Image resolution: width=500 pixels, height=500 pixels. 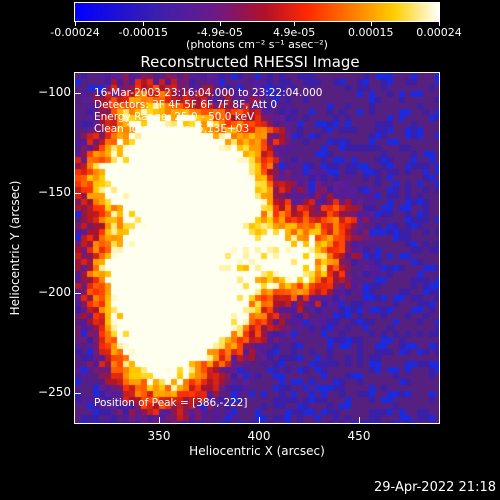 What do you see at coordinates (15, 248) in the screenshot?
I see `y-axis-label: Heliocentric Y (arcsec)` at bounding box center [15, 248].